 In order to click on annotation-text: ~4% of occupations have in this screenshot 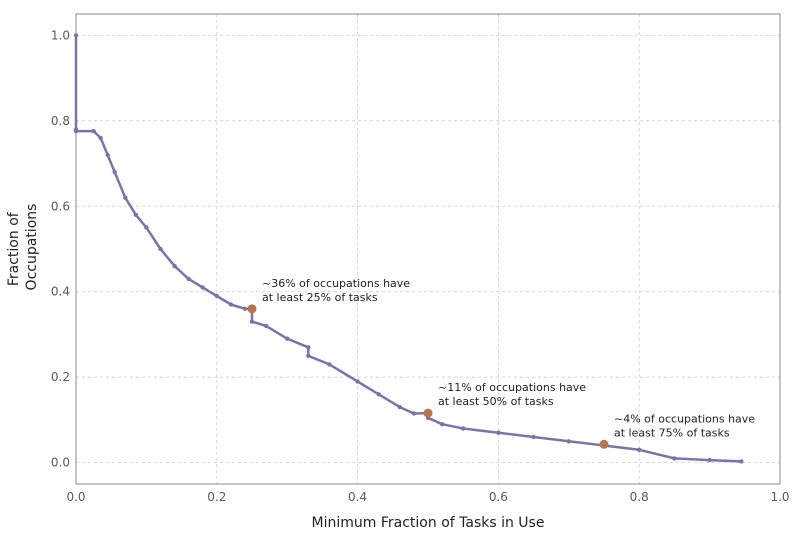, I will do `click(684, 418)`.